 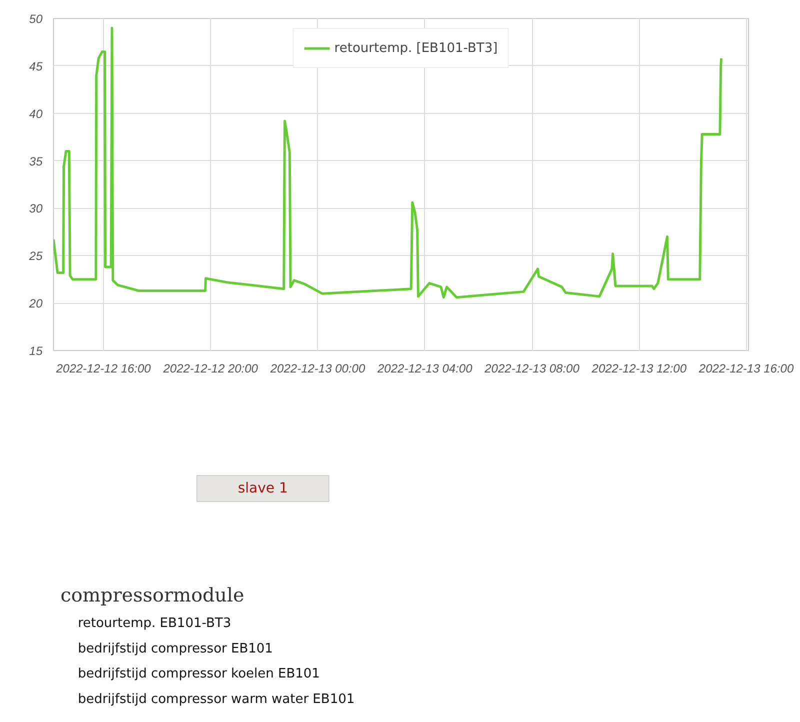 I want to click on y-tick-label: 15, so click(x=36, y=351).